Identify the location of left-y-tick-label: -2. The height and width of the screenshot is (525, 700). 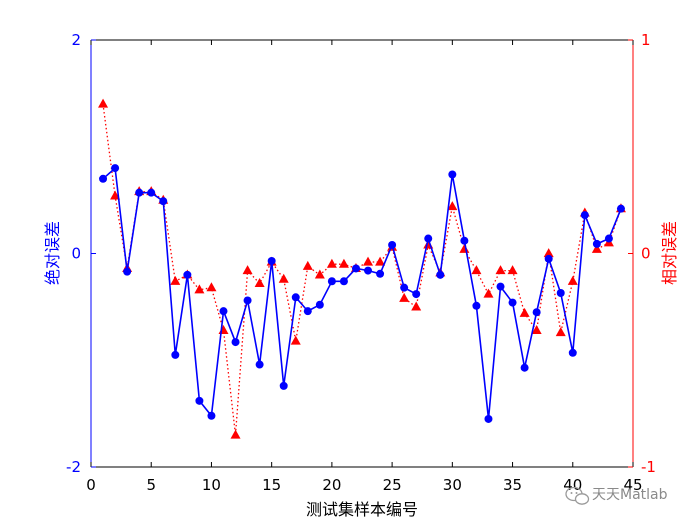
(73, 467).